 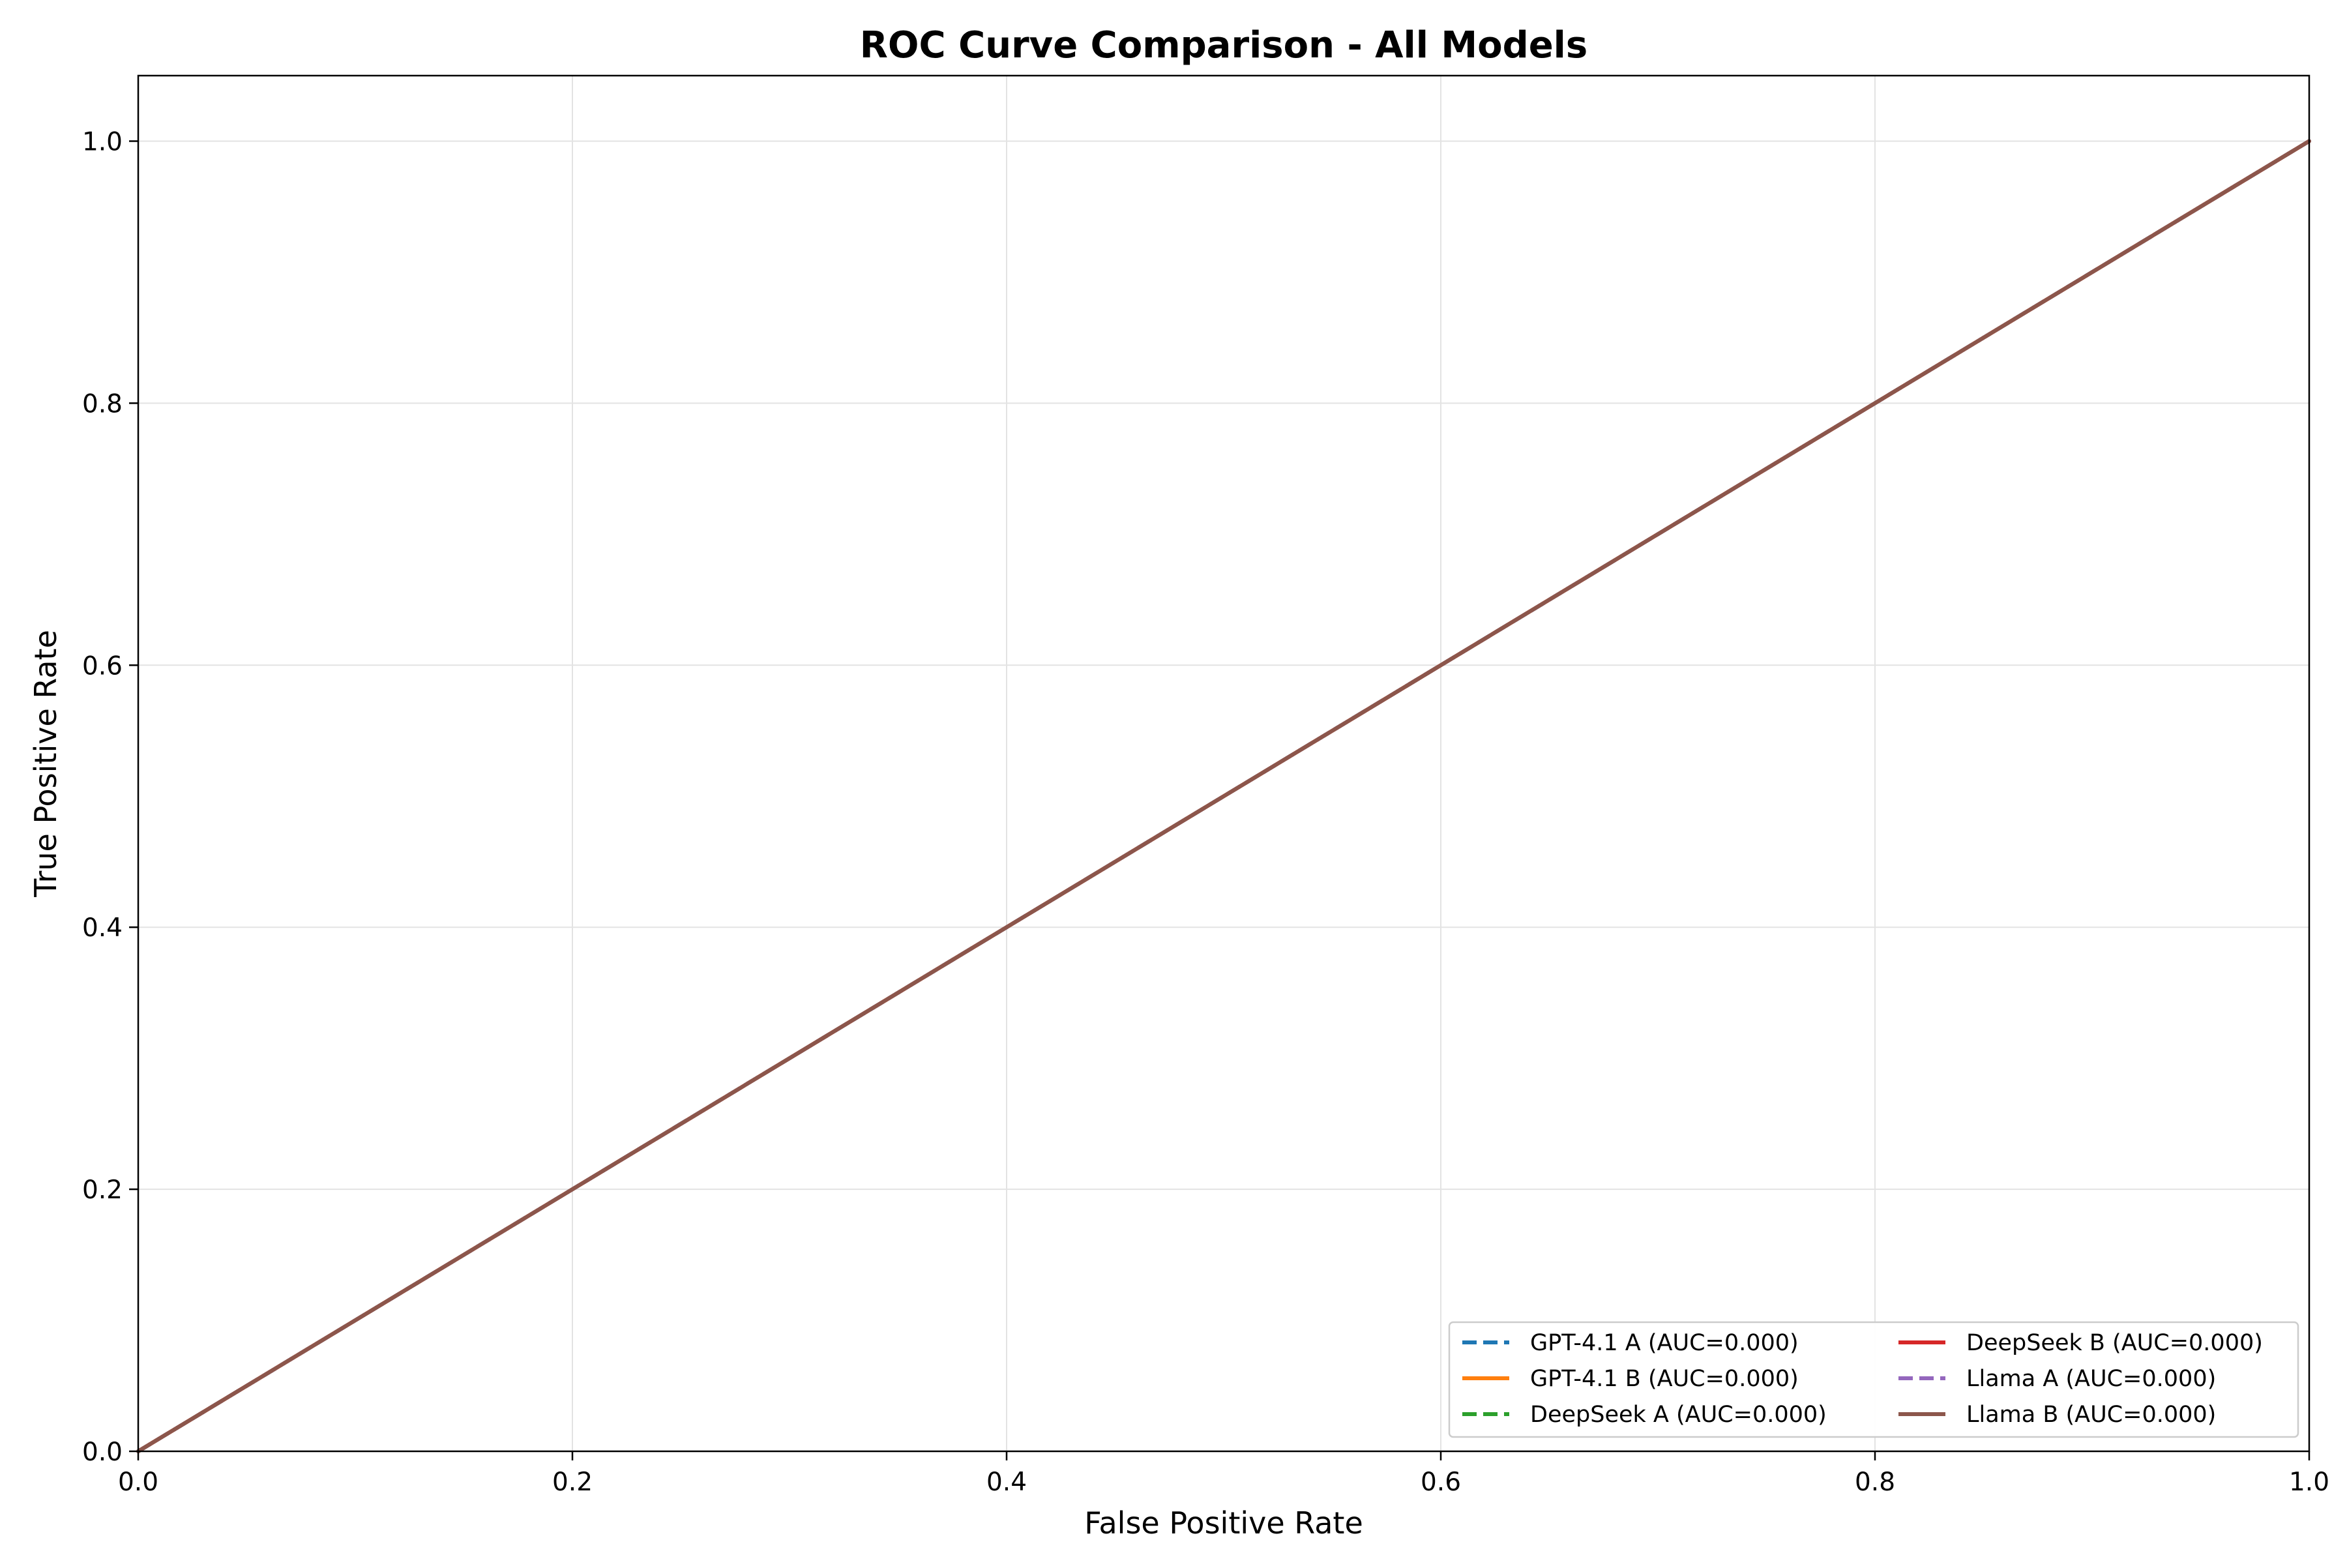 I want to click on y-tick-label: 0.8, so click(x=102, y=404).